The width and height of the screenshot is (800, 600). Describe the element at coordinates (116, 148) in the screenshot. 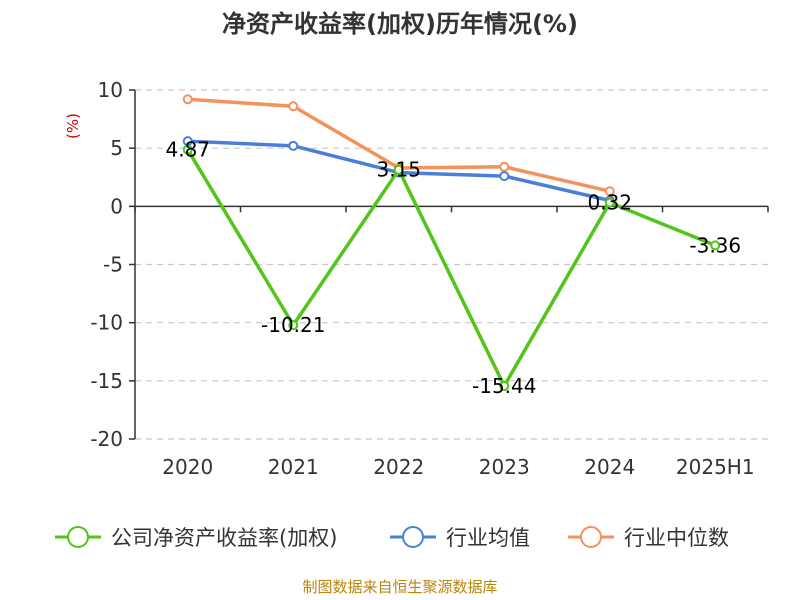

I see `y-tick-label: 5` at that location.